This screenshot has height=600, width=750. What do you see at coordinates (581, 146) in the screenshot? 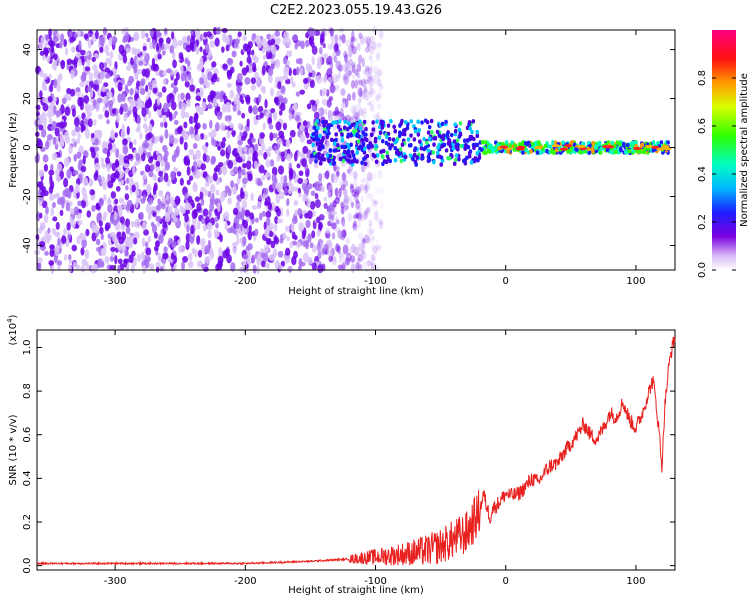
I see `spectrogram-peak` at bounding box center [581, 146].